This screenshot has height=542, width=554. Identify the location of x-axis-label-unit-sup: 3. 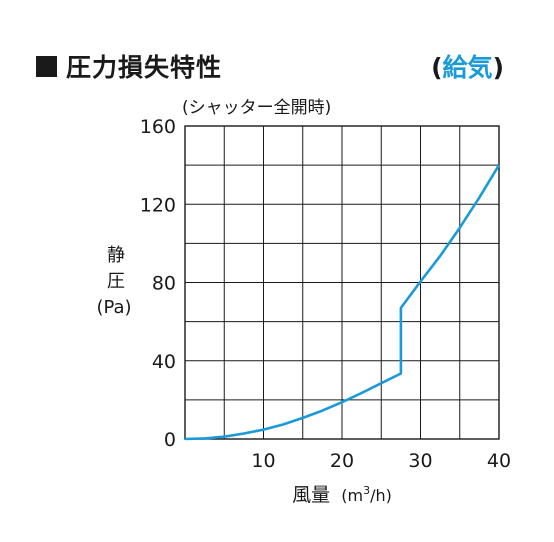
(366, 490).